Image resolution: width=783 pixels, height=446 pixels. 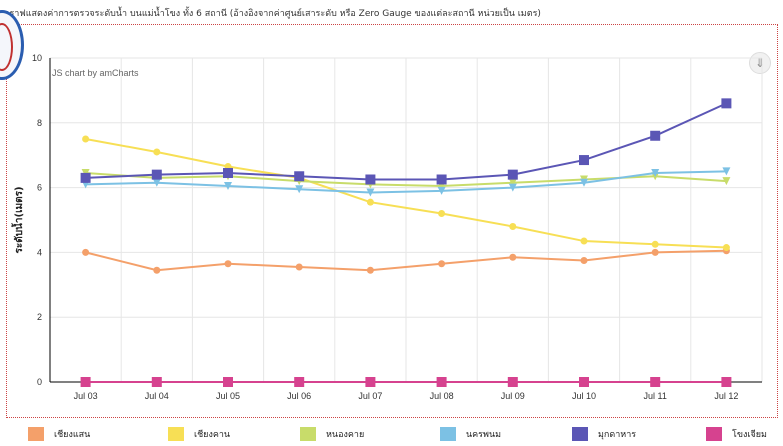 What do you see at coordinates (39, 317) in the screenshot?
I see `y-tick-label: 2` at bounding box center [39, 317].